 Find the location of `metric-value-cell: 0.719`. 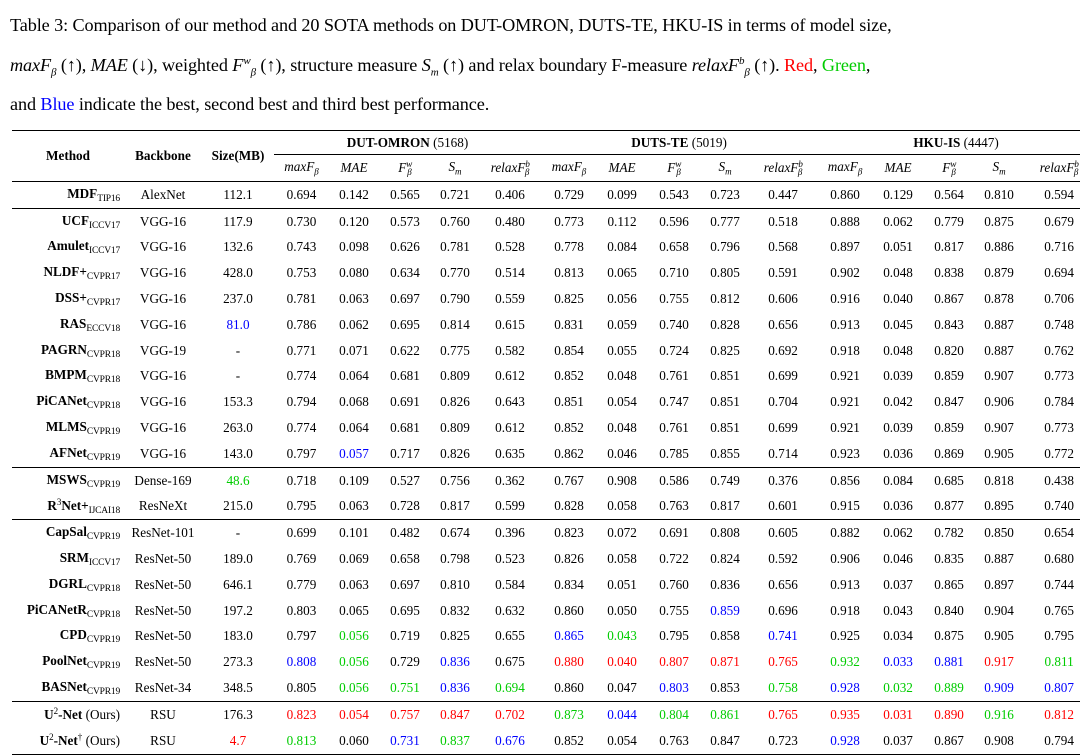

metric-value-cell: 0.719 is located at coordinates (405, 636).